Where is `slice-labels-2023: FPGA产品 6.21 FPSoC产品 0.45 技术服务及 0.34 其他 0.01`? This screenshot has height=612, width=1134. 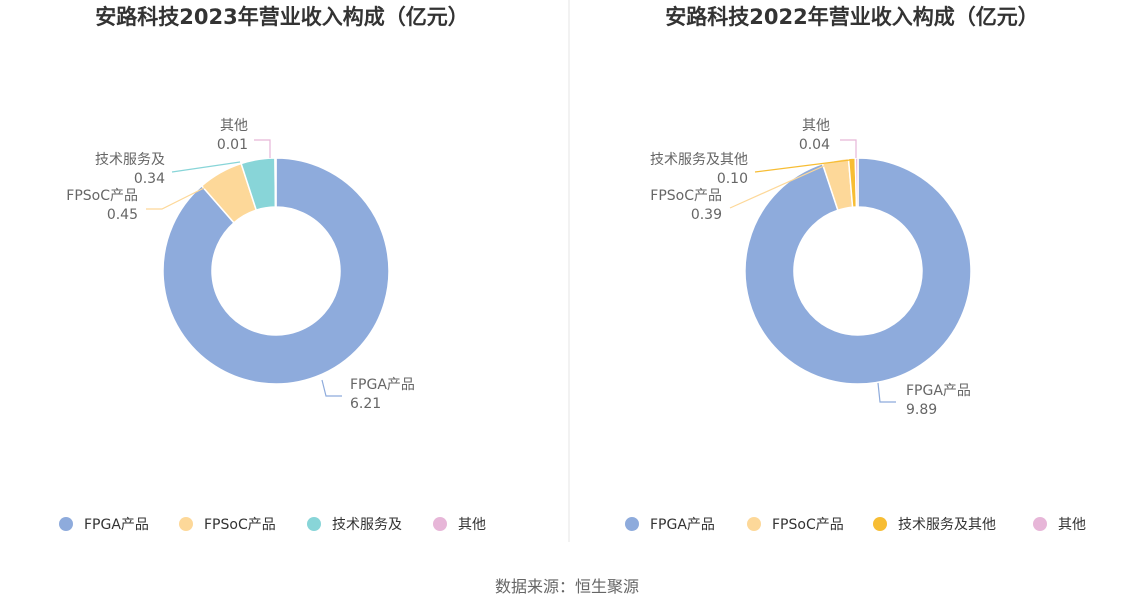 slice-labels-2023: FPGA产品 6.21 FPSoC产品 0.45 技术服务及 0.34 其他 0.01 is located at coordinates (240, 265).